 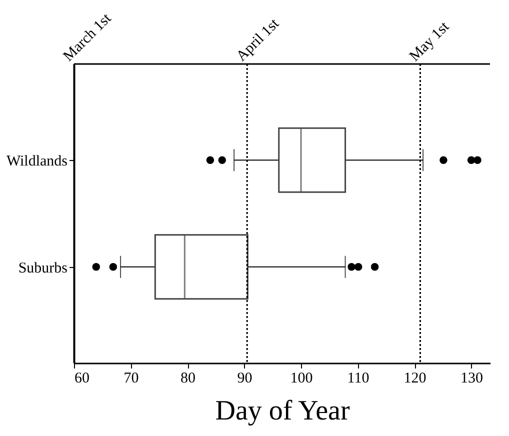 I want to click on x-tick-label: 130, so click(x=472, y=378).